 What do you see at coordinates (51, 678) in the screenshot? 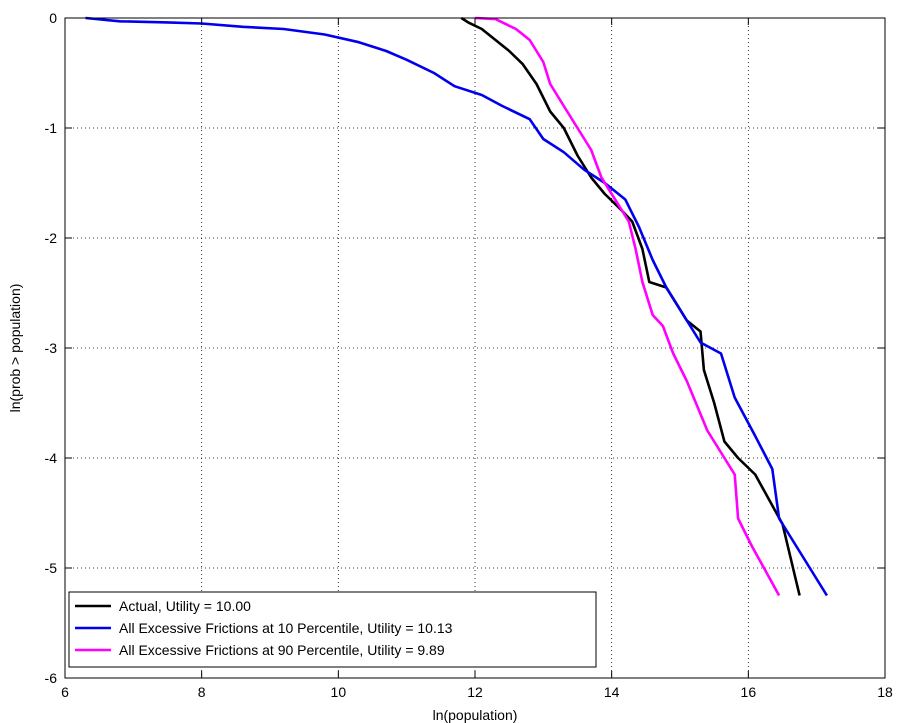
I see `y-tick-label: -6` at bounding box center [51, 678].